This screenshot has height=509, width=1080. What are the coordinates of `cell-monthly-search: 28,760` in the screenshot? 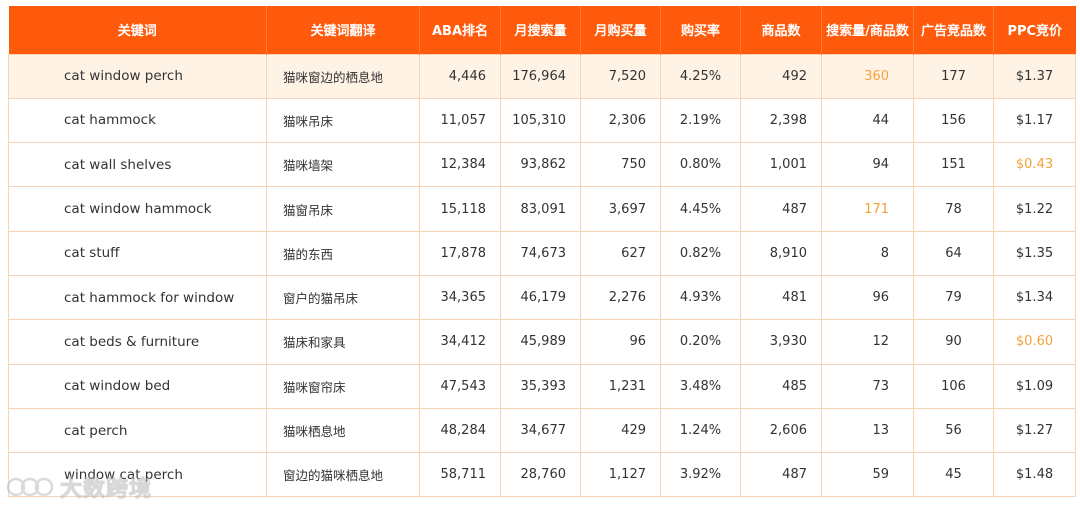 It's located at (540, 475).